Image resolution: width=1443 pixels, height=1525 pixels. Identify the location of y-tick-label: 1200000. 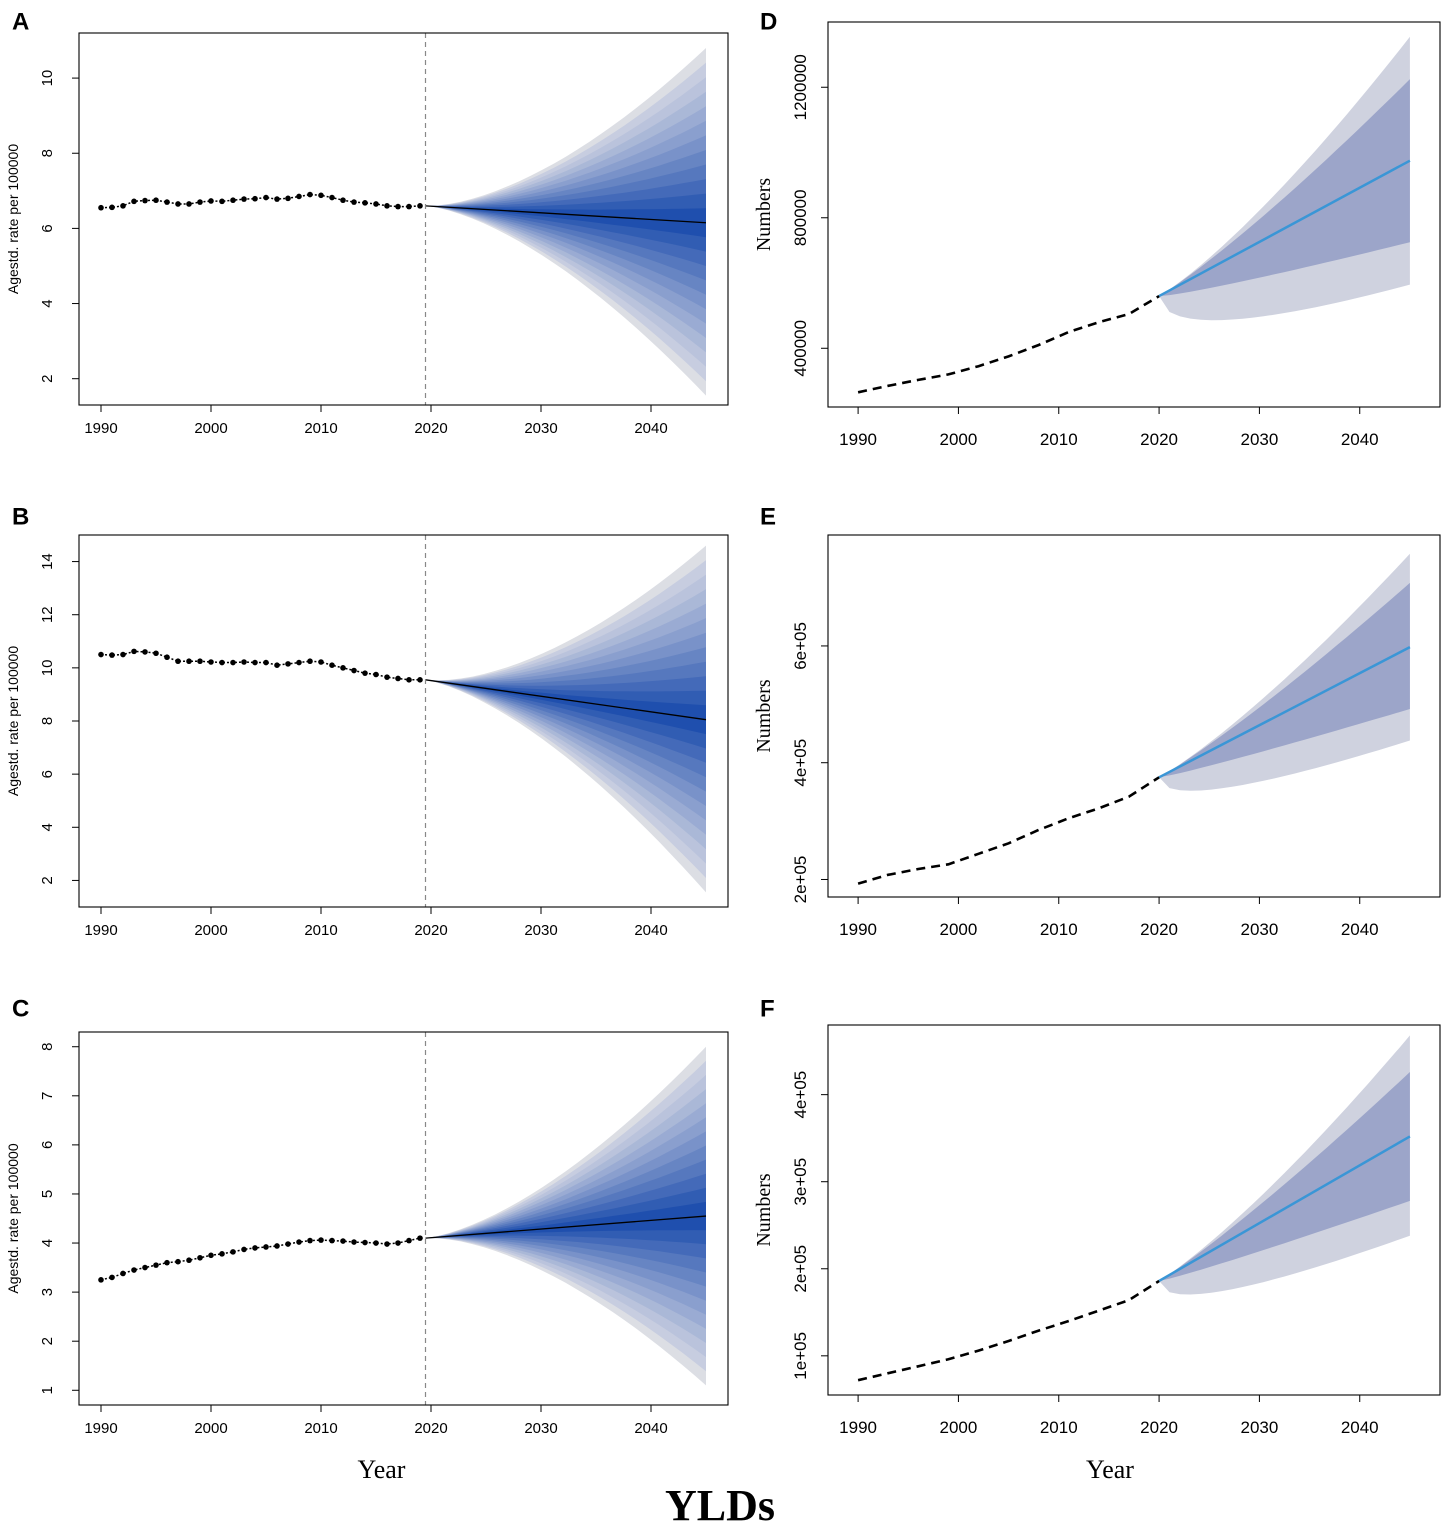
(800, 87).